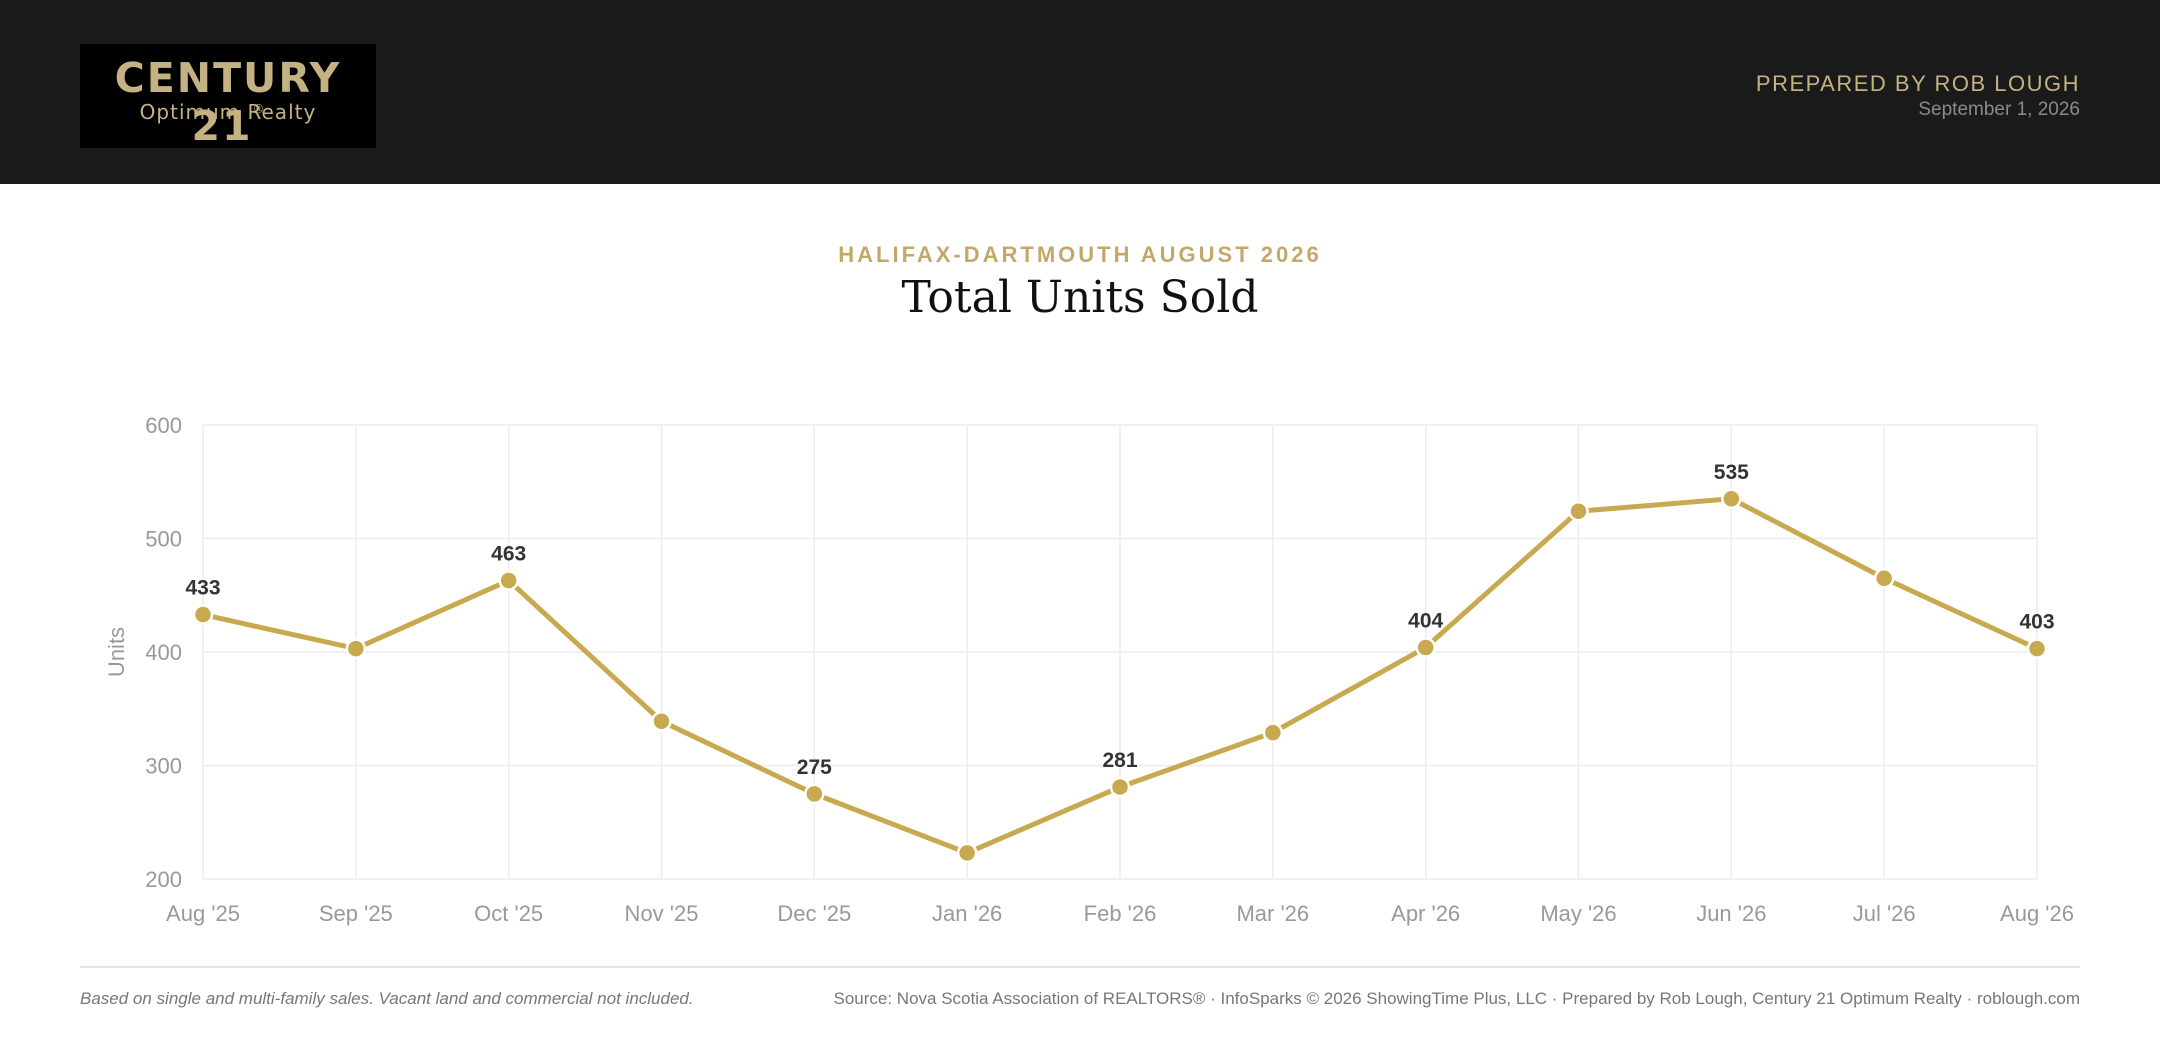  What do you see at coordinates (1999, 109) in the screenshot?
I see `report-date: September 1, 2026` at bounding box center [1999, 109].